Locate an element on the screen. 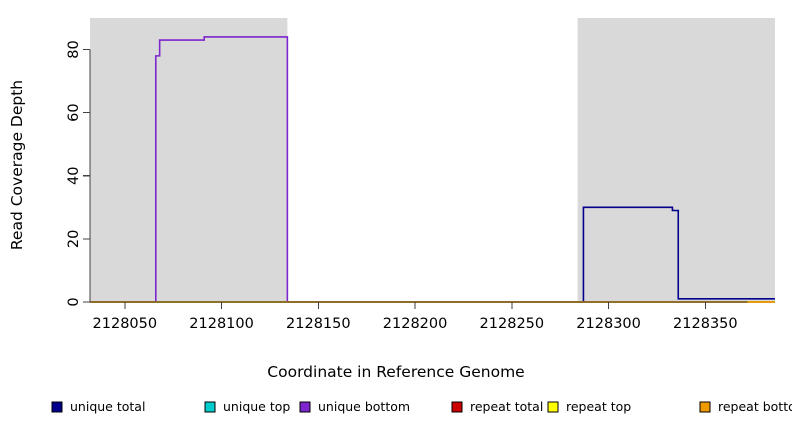  legend-swatch-repeat-top is located at coordinates (553, 407).